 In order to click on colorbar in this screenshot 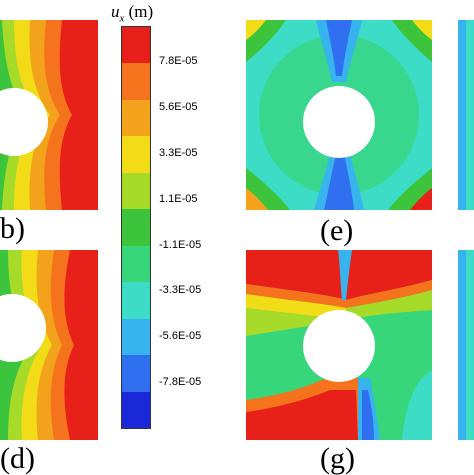, I will do `click(136, 227)`.